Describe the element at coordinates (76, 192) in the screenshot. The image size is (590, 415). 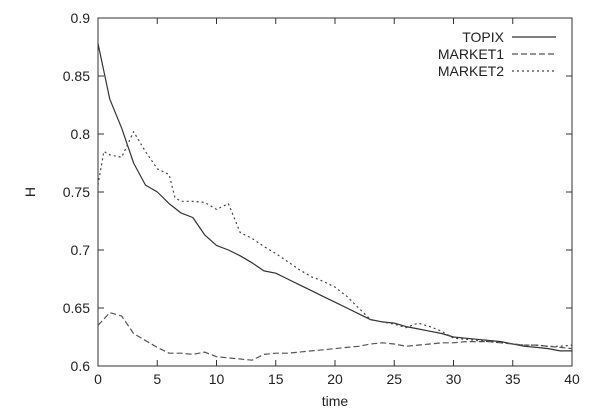
I see `y-tick-label: 0.75` at that location.